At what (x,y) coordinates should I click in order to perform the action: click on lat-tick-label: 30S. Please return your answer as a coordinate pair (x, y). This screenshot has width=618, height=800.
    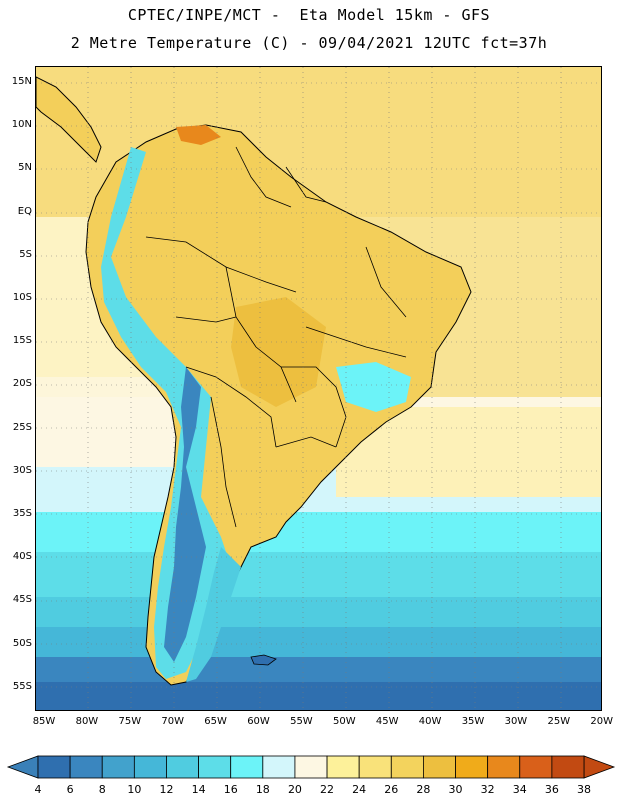
    Looking at the image, I should click on (22, 470).